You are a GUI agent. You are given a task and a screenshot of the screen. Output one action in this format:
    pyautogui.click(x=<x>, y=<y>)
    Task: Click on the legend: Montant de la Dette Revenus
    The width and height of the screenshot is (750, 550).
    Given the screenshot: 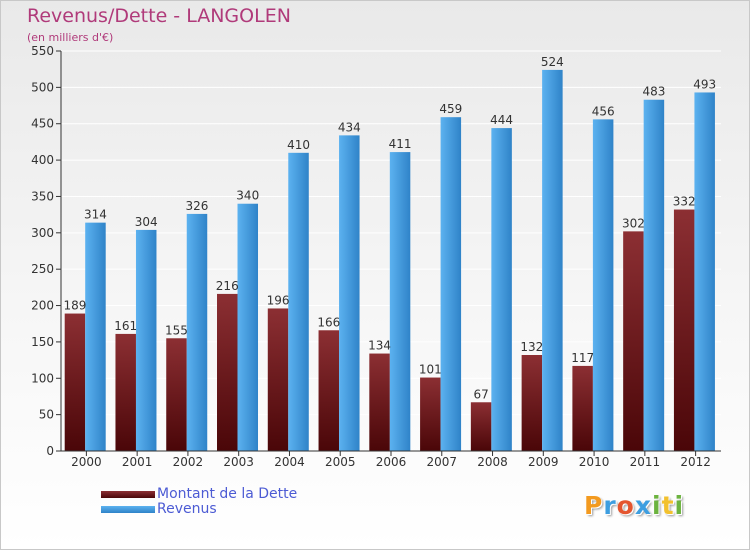 What is the action you would take?
    pyautogui.click(x=199, y=502)
    